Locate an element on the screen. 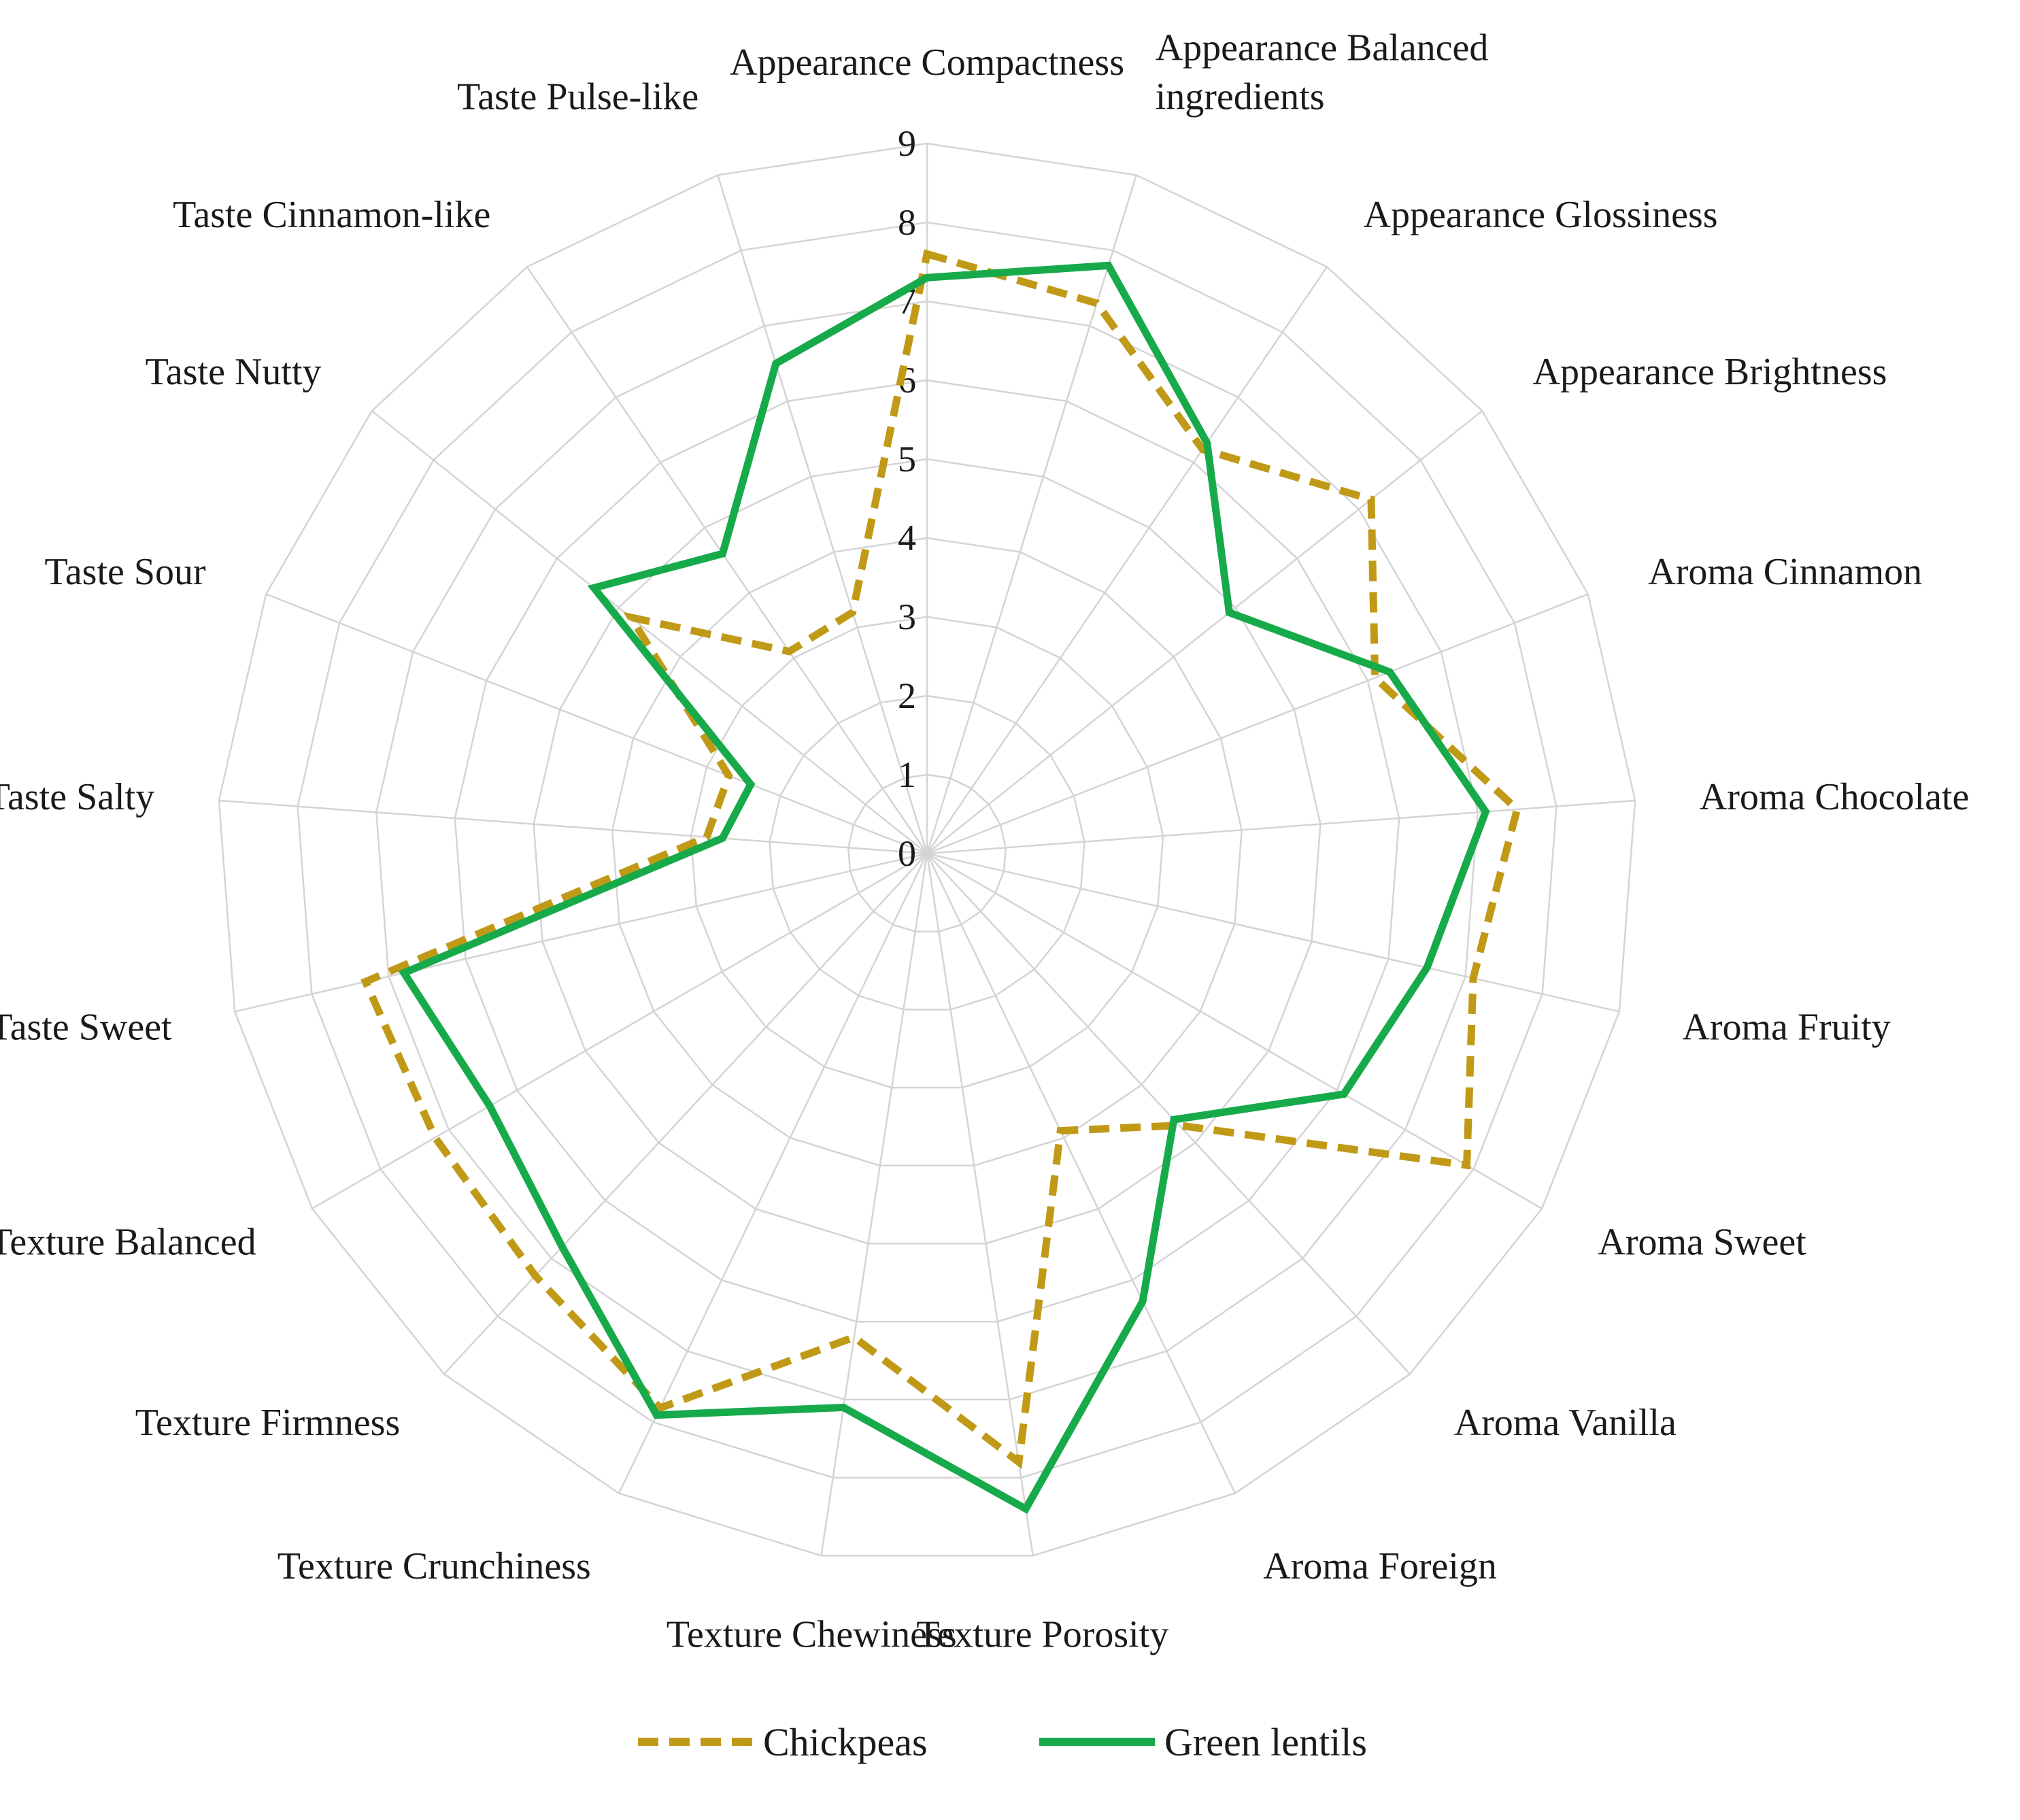  category-label-texture-chewiness: Texture Chewiness is located at coordinates (812, 1634).